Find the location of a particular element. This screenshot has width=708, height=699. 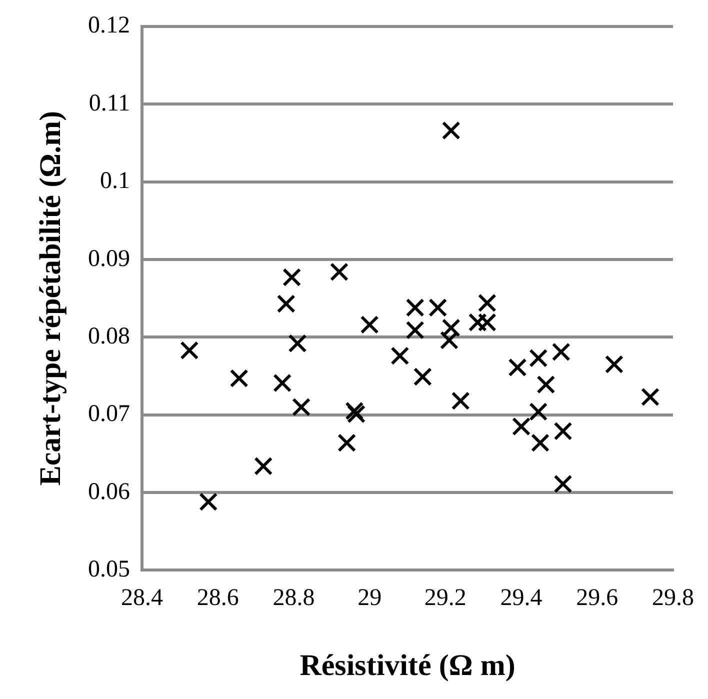

y-tick-label: 0.09 is located at coordinates (109, 259).